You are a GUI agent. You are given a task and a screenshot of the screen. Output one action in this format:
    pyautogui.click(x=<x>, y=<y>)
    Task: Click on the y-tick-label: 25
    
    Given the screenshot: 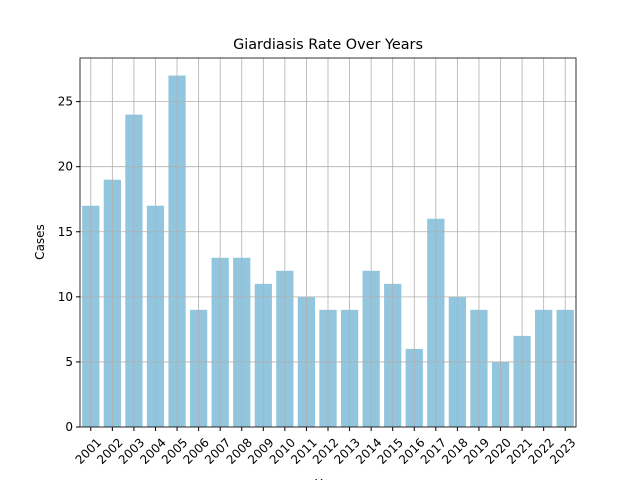 What is the action you would take?
    pyautogui.click(x=65, y=102)
    